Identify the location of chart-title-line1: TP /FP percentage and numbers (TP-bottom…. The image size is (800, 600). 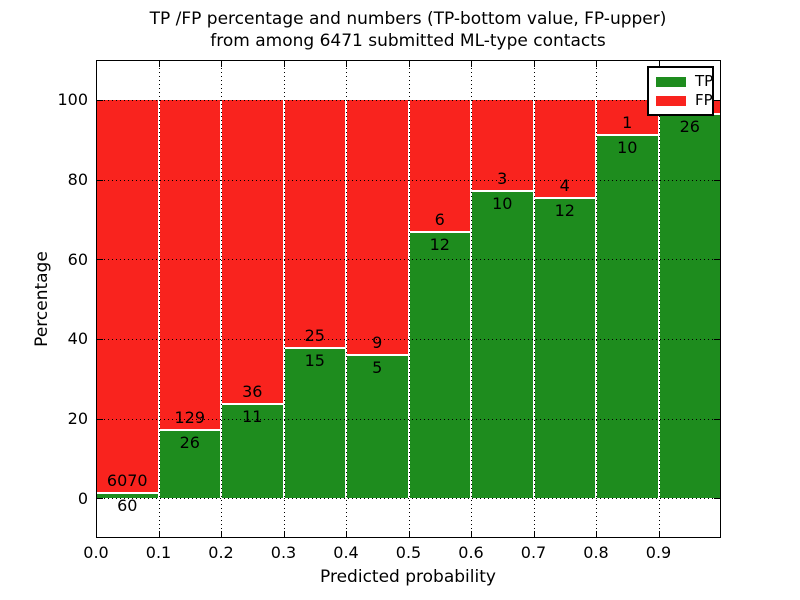
(408, 19).